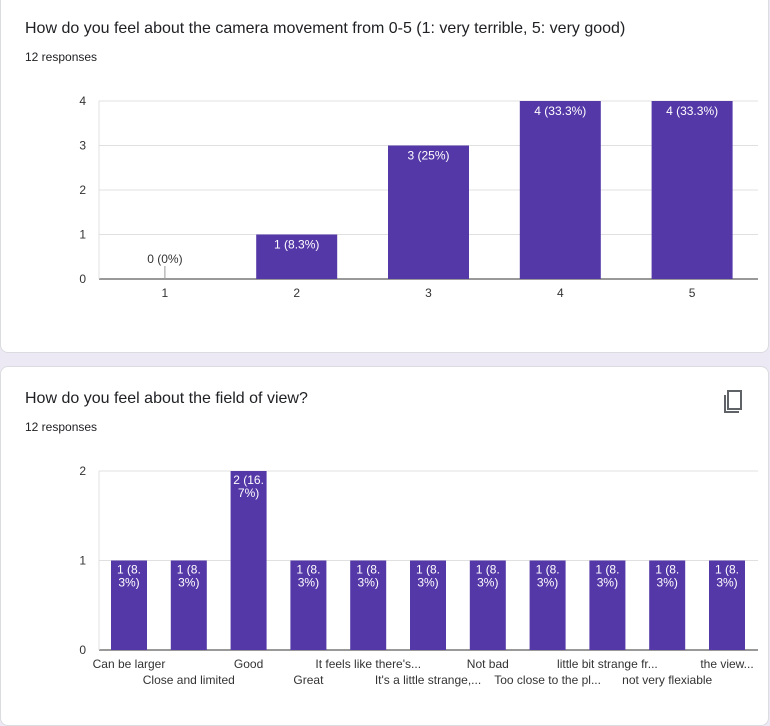 This screenshot has width=770, height=726. Describe the element at coordinates (560, 293) in the screenshot. I see `x-tick-label: 4` at that location.